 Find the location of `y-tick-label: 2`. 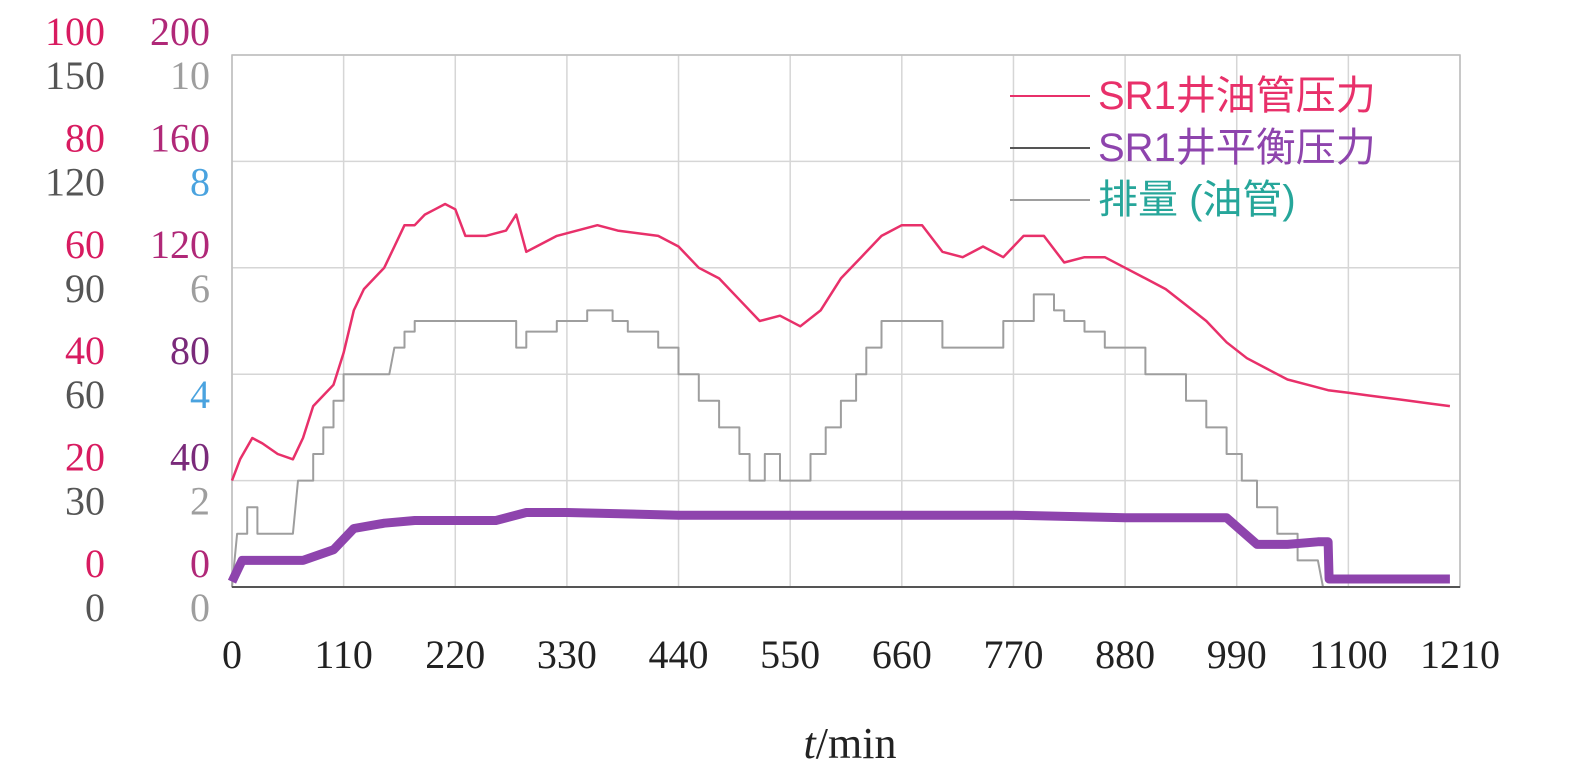

y-tick-label: 2 is located at coordinates (200, 501).